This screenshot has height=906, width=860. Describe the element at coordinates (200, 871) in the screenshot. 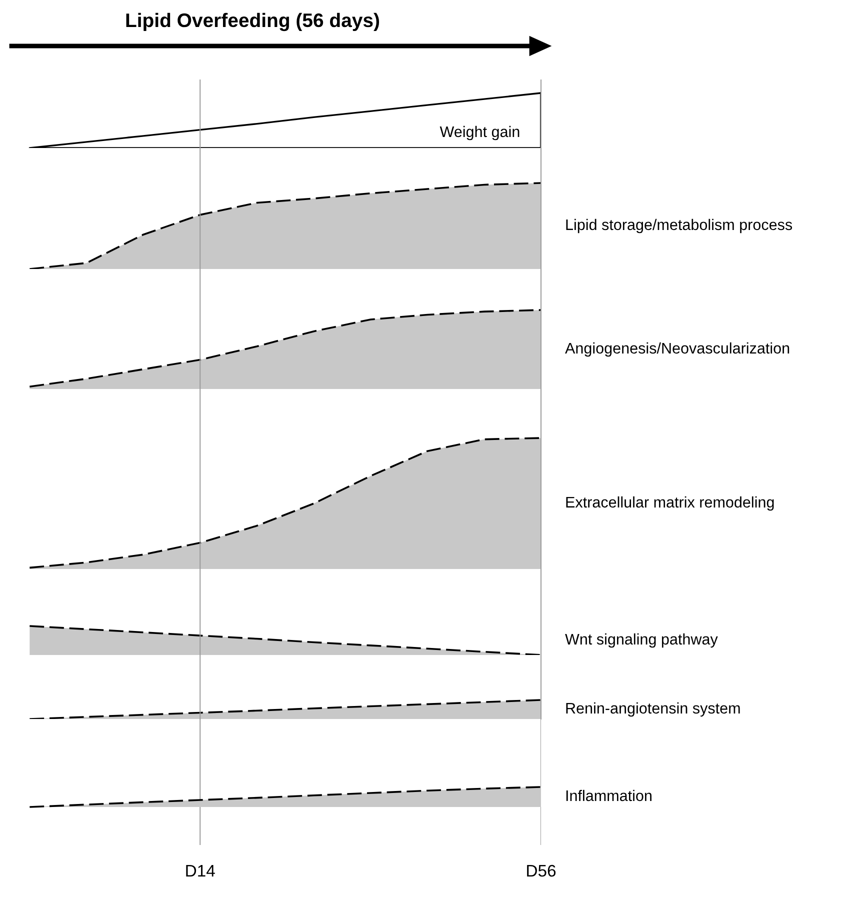

I see `x-tick-label: D14` at that location.